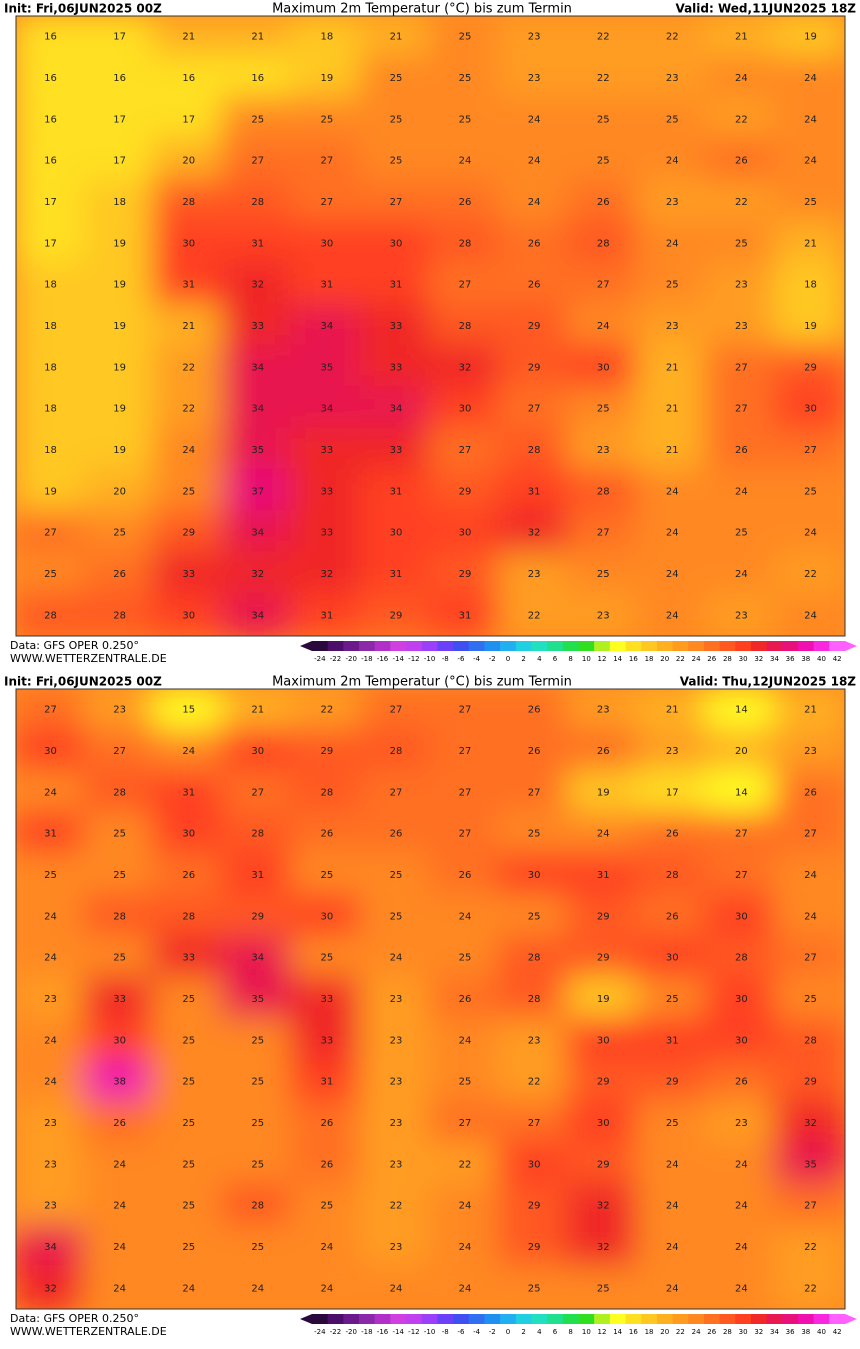  Describe the element at coordinates (743, 659) in the screenshot. I see `legend-label: 30` at that location.